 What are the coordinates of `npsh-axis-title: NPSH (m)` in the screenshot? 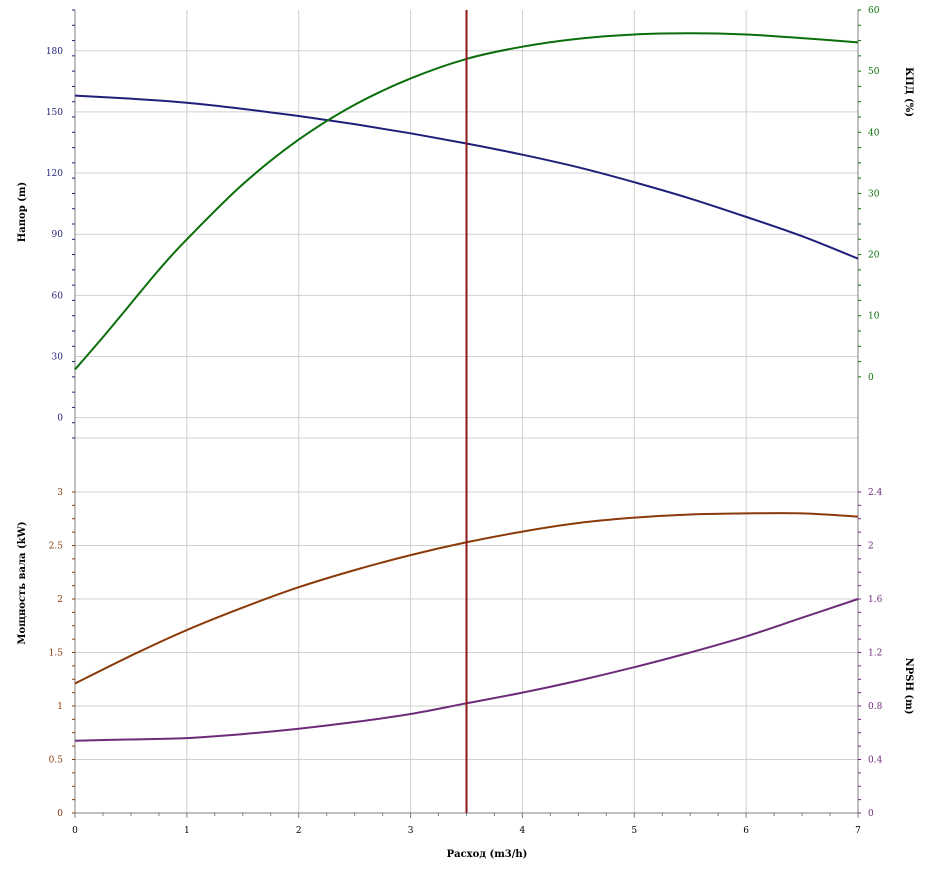 It's located at (908, 686).